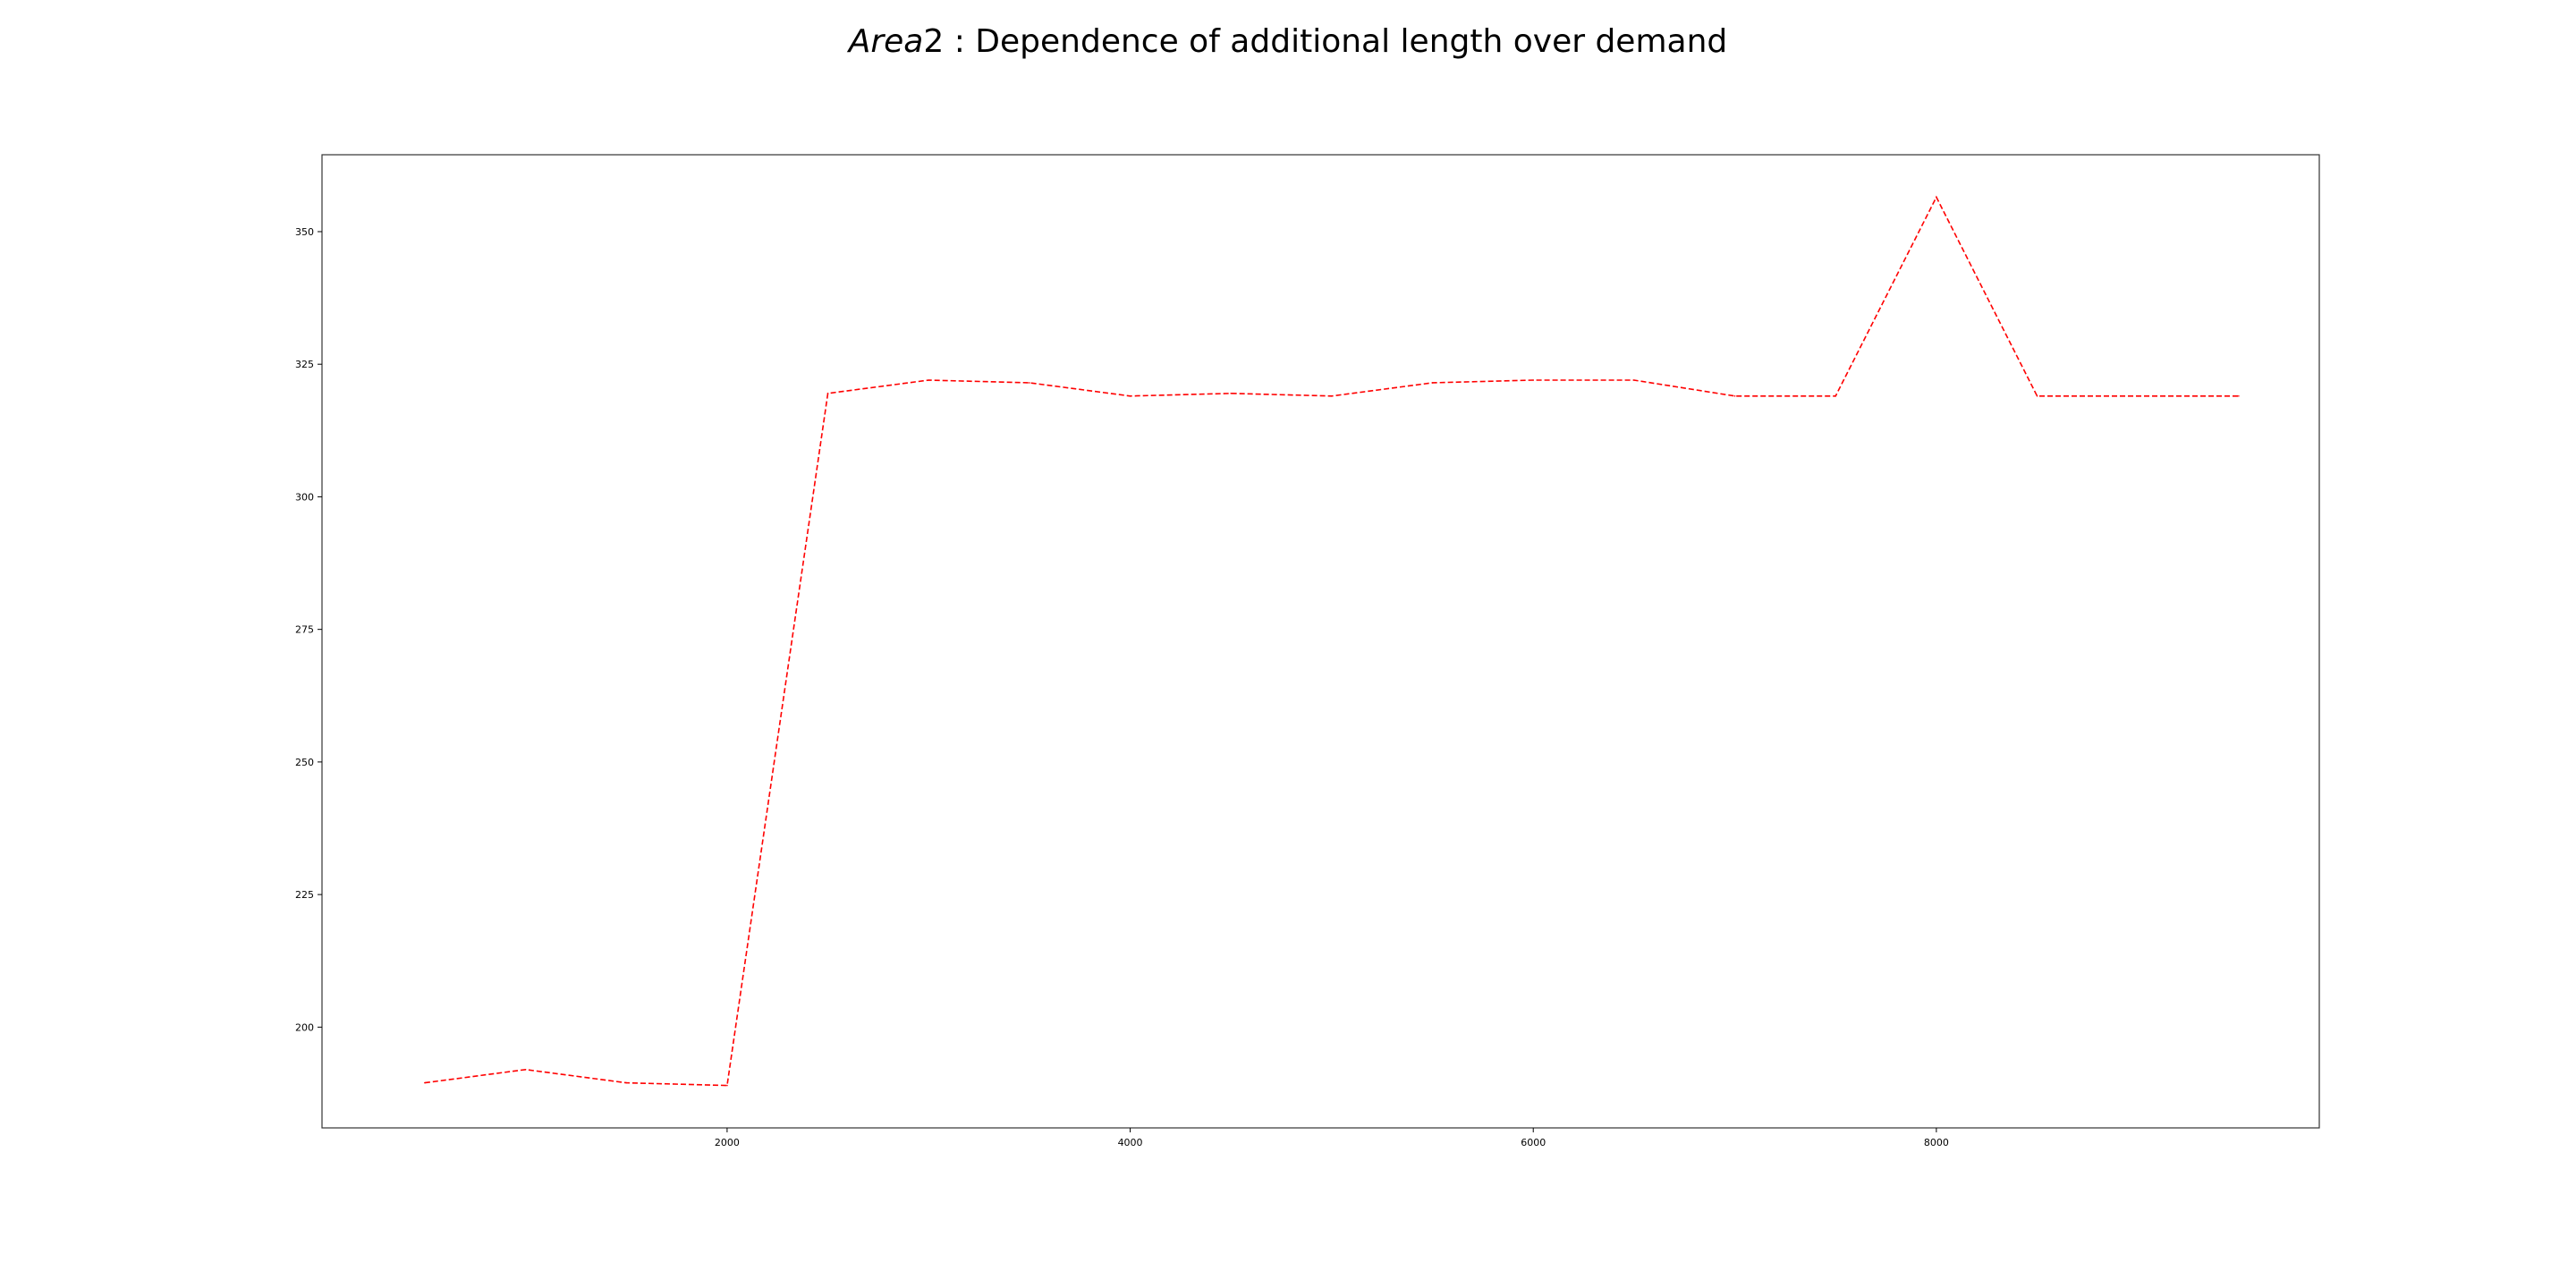  What do you see at coordinates (304, 1027) in the screenshot?
I see `y-tick-label: 200` at bounding box center [304, 1027].